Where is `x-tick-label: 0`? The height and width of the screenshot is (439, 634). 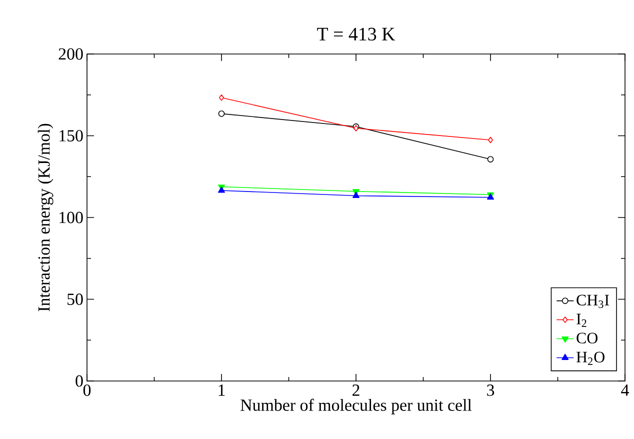 x-tick-label: 0 is located at coordinates (87, 390).